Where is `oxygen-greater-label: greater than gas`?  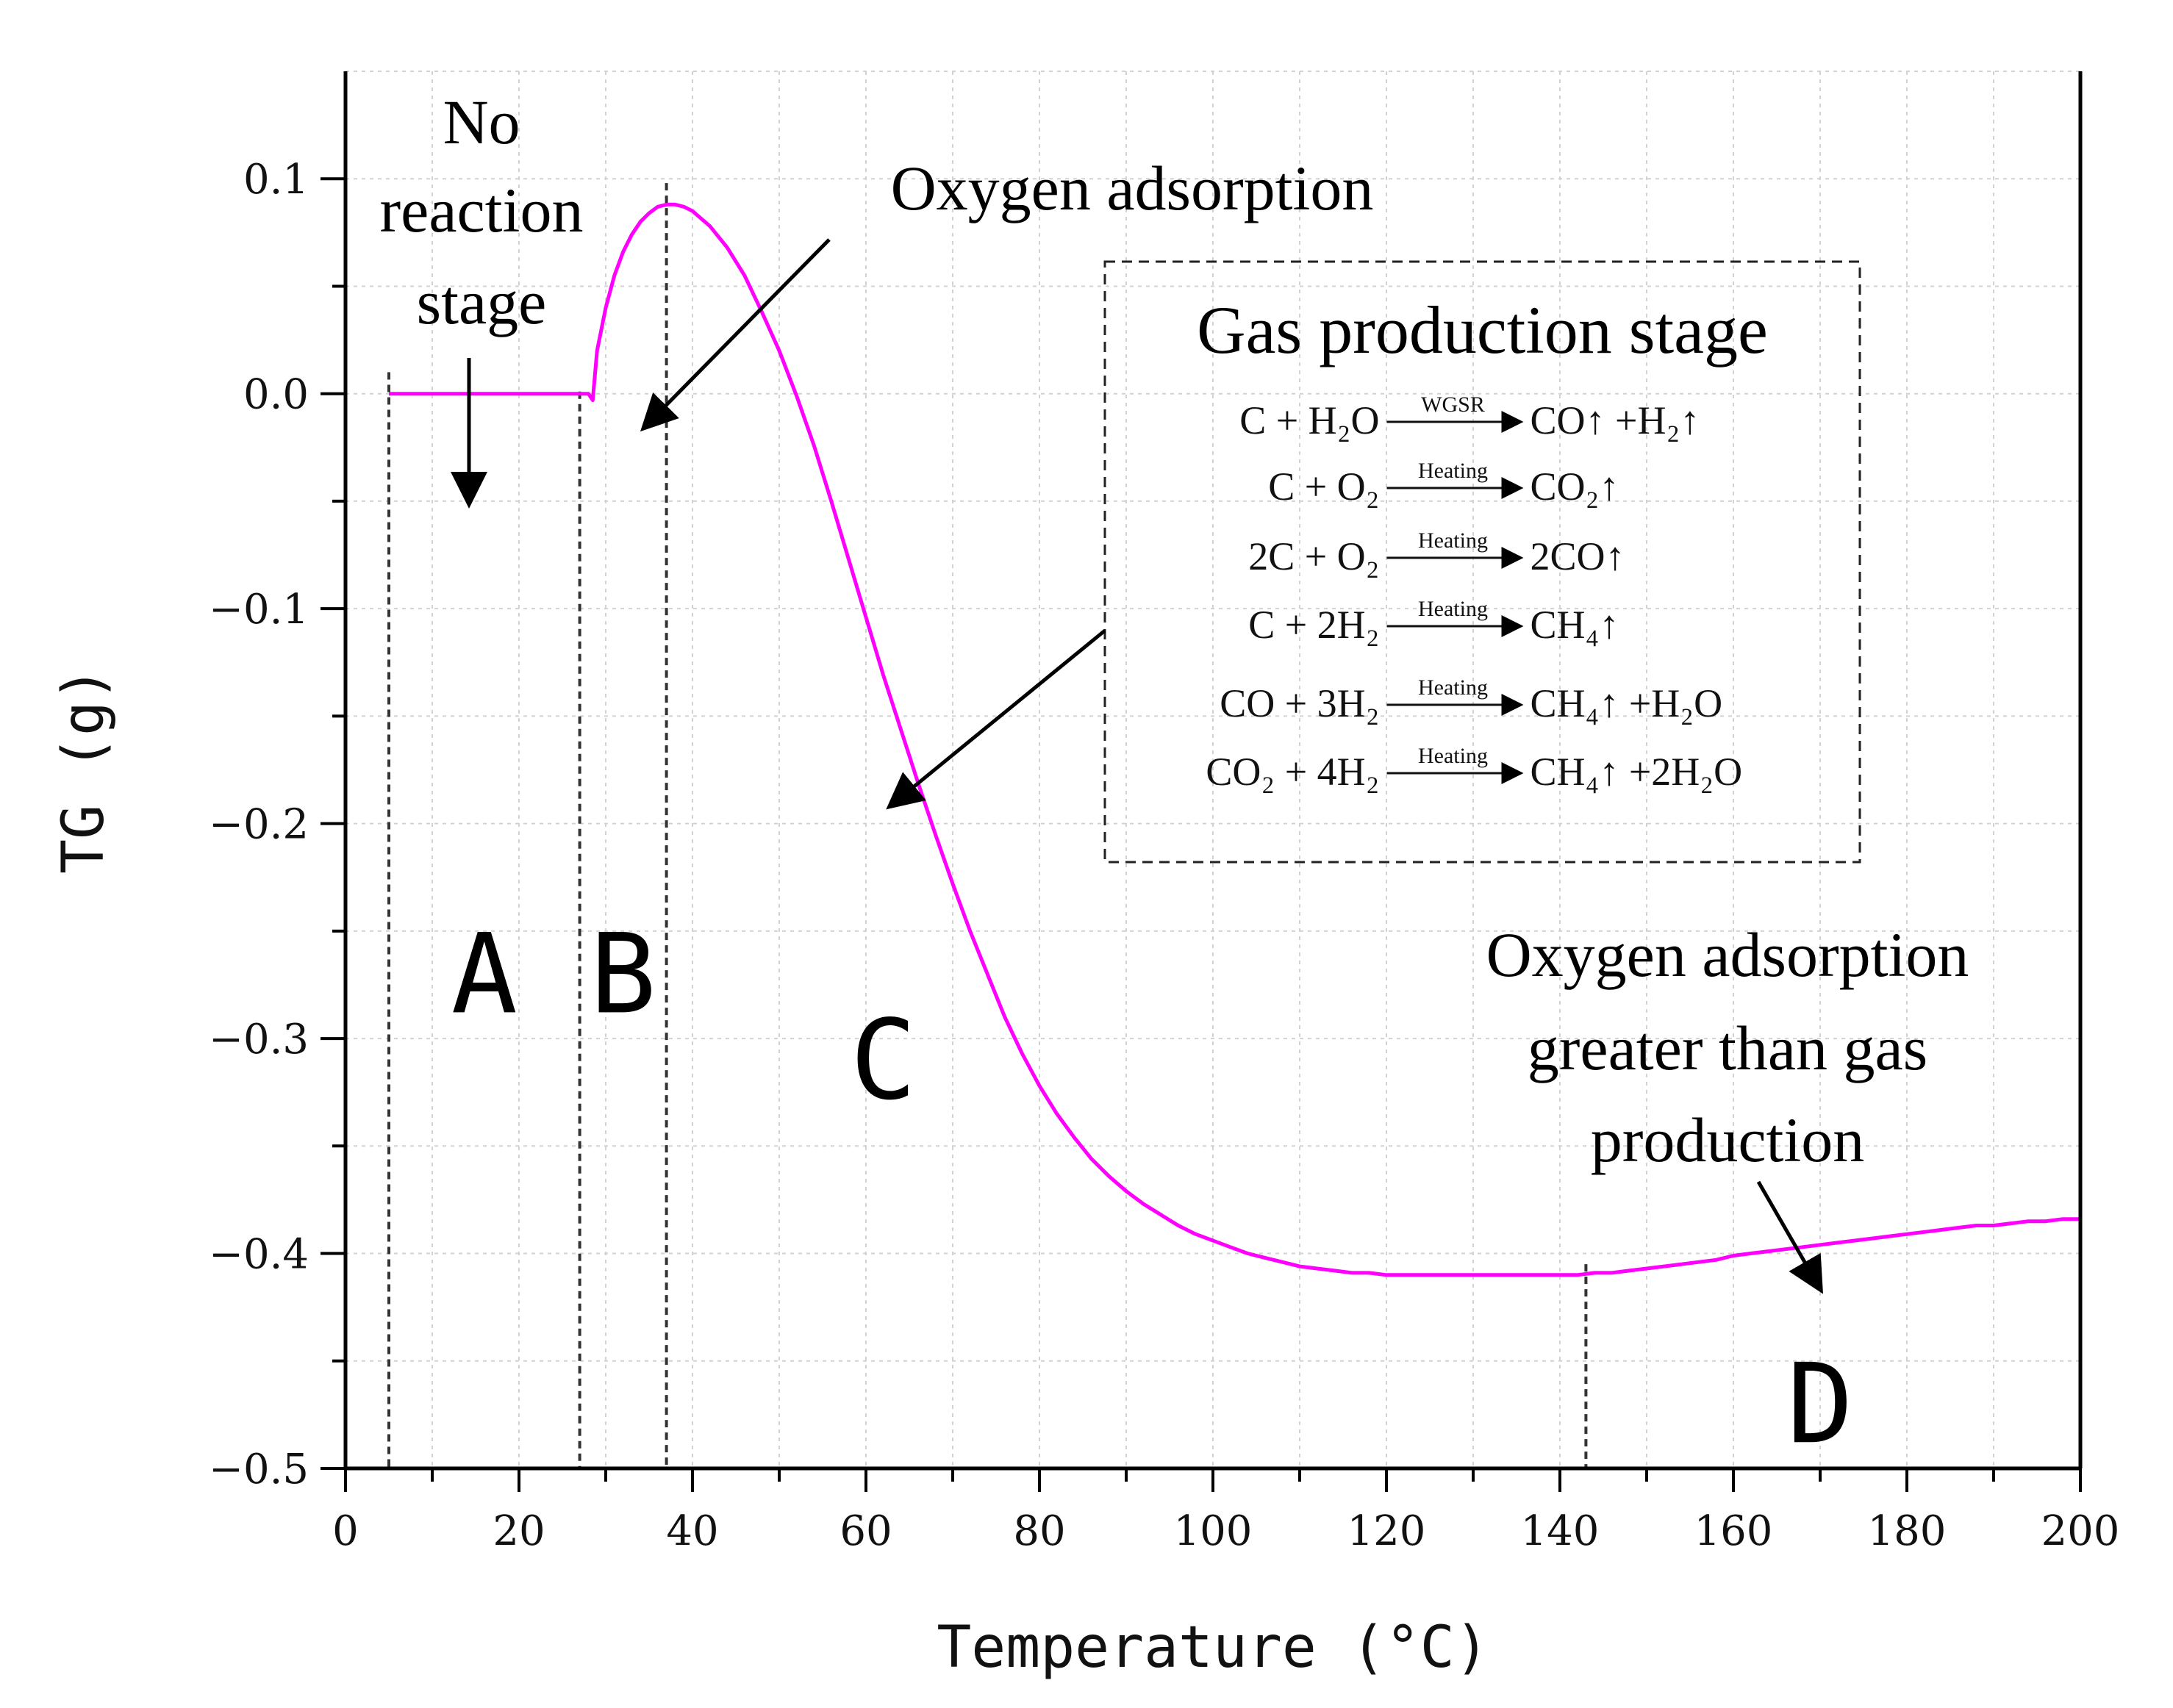
oxygen-greater-label: greater than gas is located at coordinates (1728, 1048).